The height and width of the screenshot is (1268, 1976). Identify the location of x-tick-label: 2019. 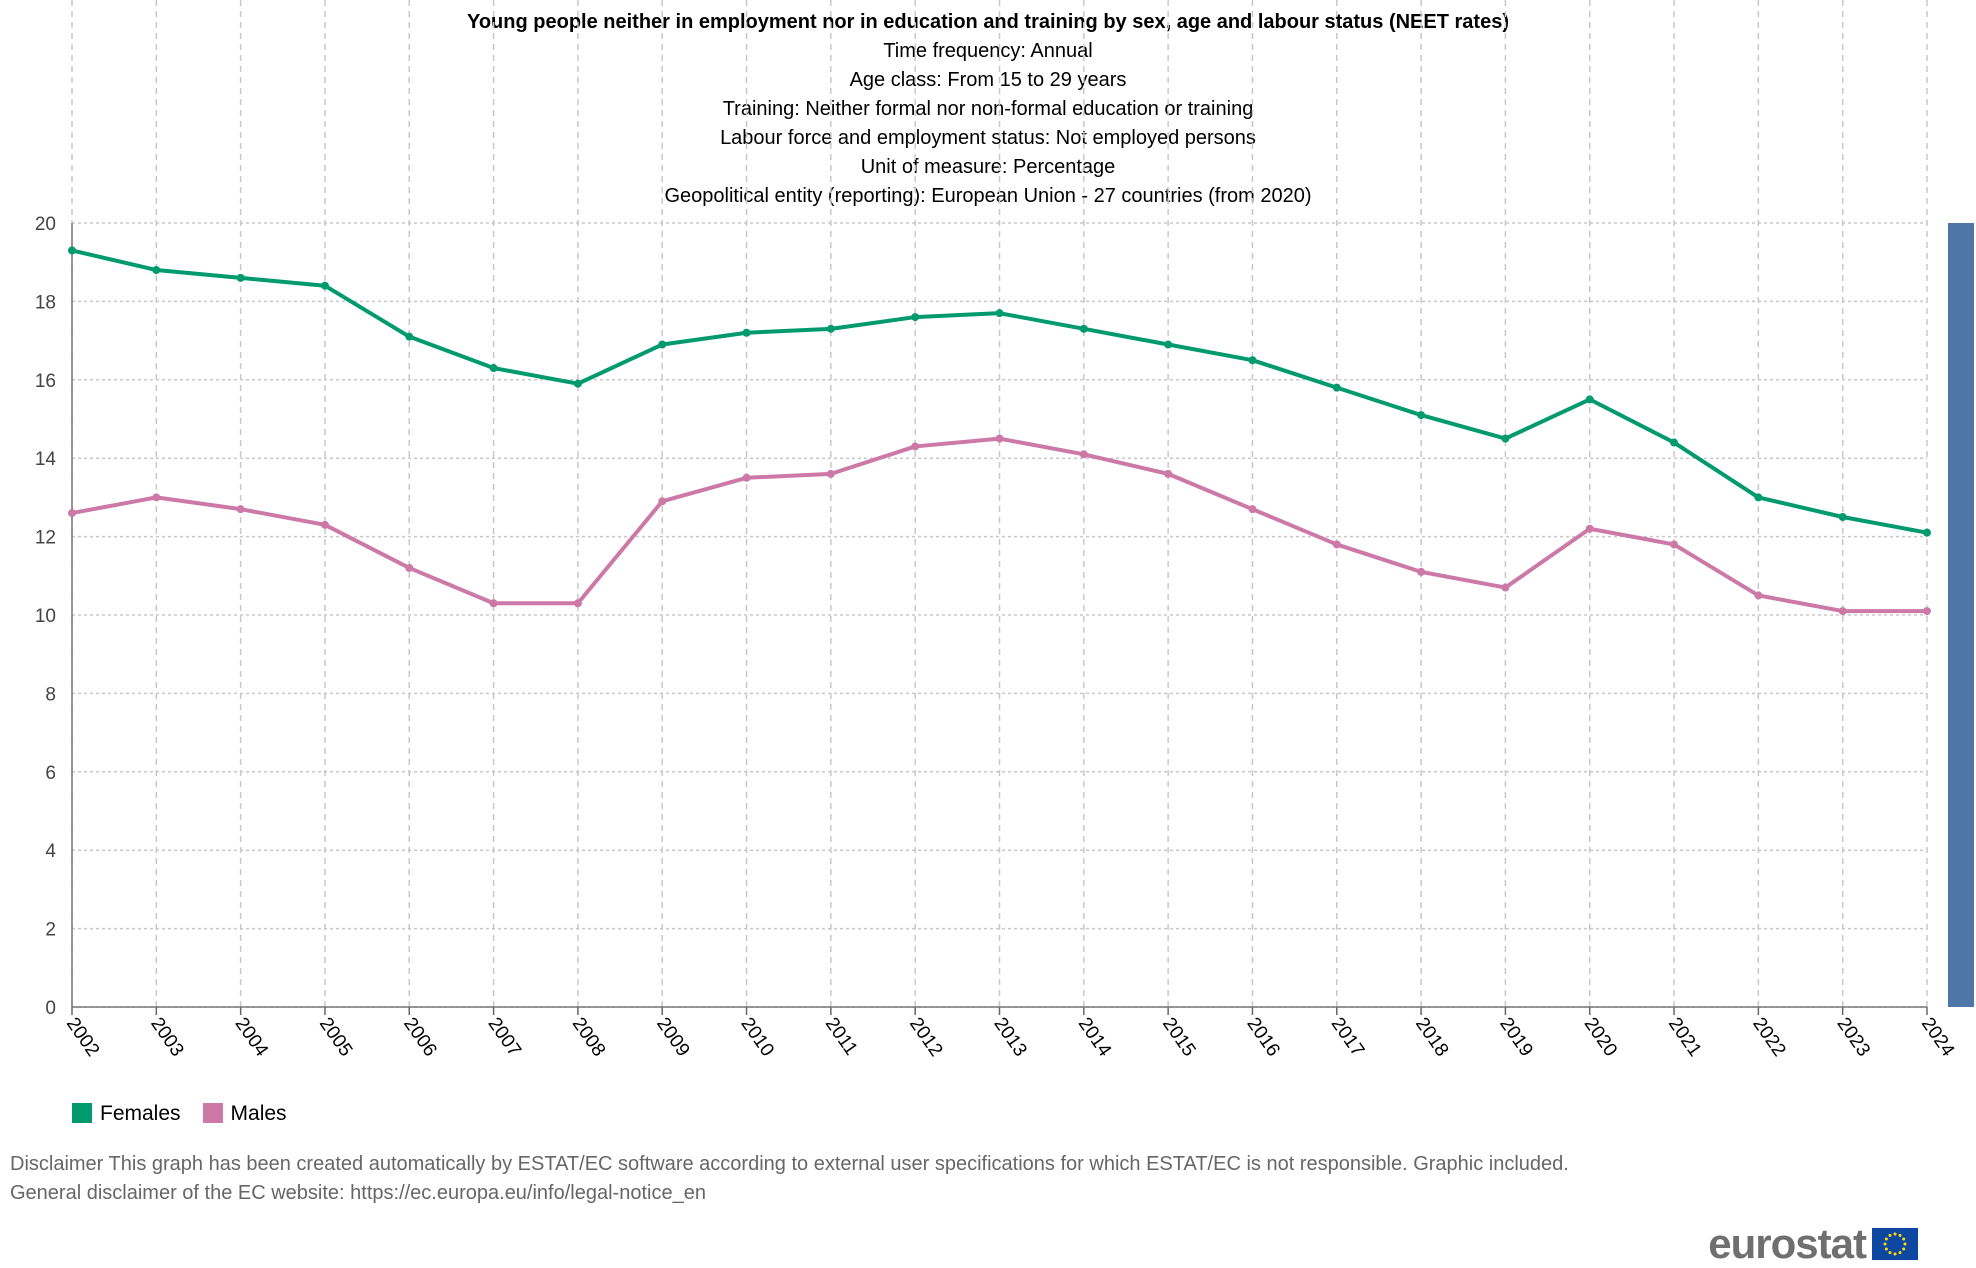
(1515, 1037).